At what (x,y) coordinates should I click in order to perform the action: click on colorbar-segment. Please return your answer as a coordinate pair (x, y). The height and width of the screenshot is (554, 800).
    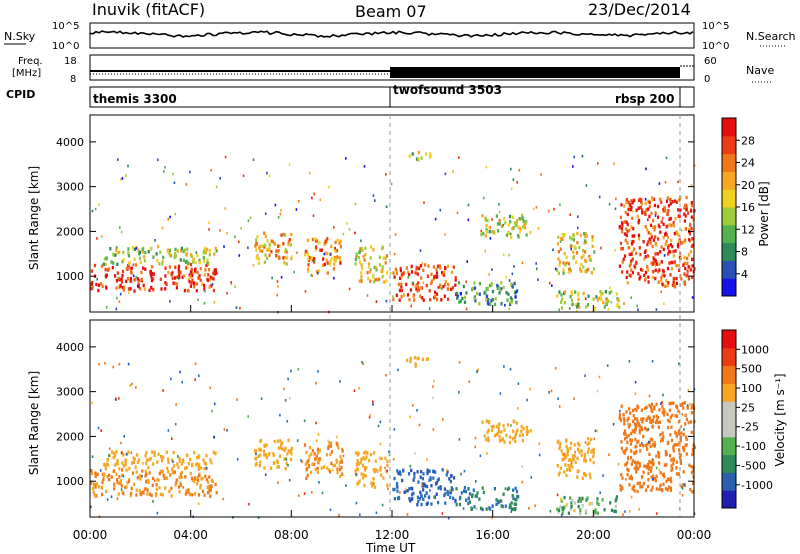
    Looking at the image, I should click on (729, 287).